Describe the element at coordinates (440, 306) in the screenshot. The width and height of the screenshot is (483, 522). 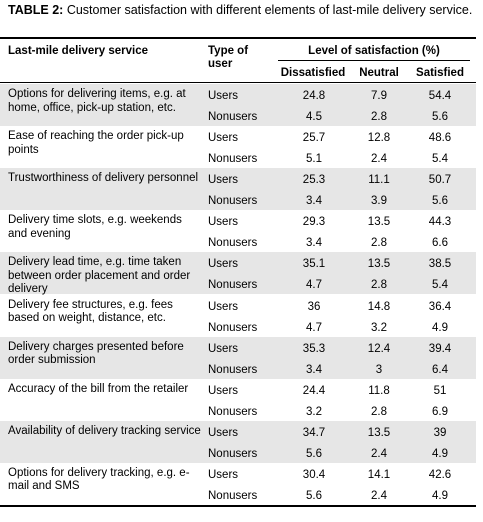
I see `satisfied-cell: 36.4` at that location.